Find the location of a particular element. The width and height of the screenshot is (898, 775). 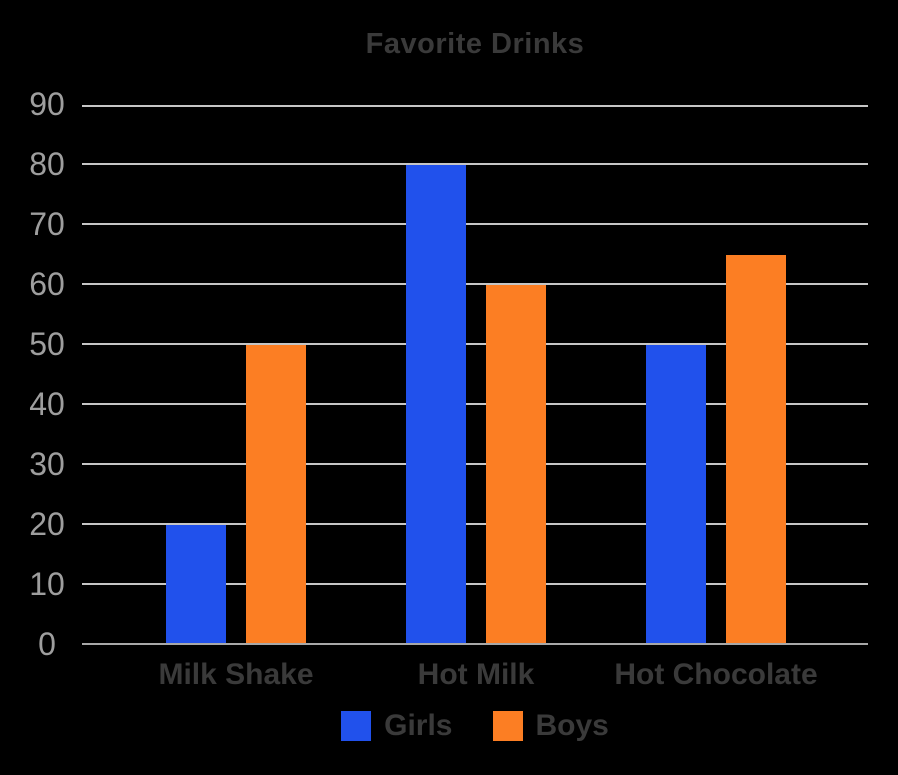

category-label: Milk Shake is located at coordinates (236, 674).